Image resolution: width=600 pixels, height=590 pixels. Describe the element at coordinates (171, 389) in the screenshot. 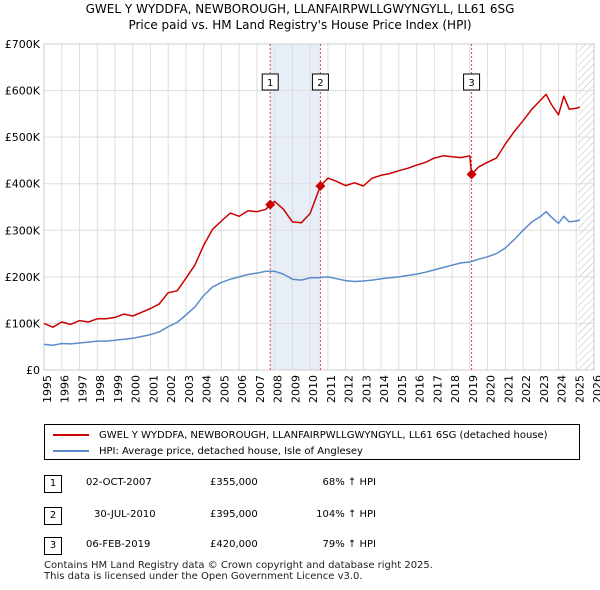

I see `x-tick-label: 2002` at that location.